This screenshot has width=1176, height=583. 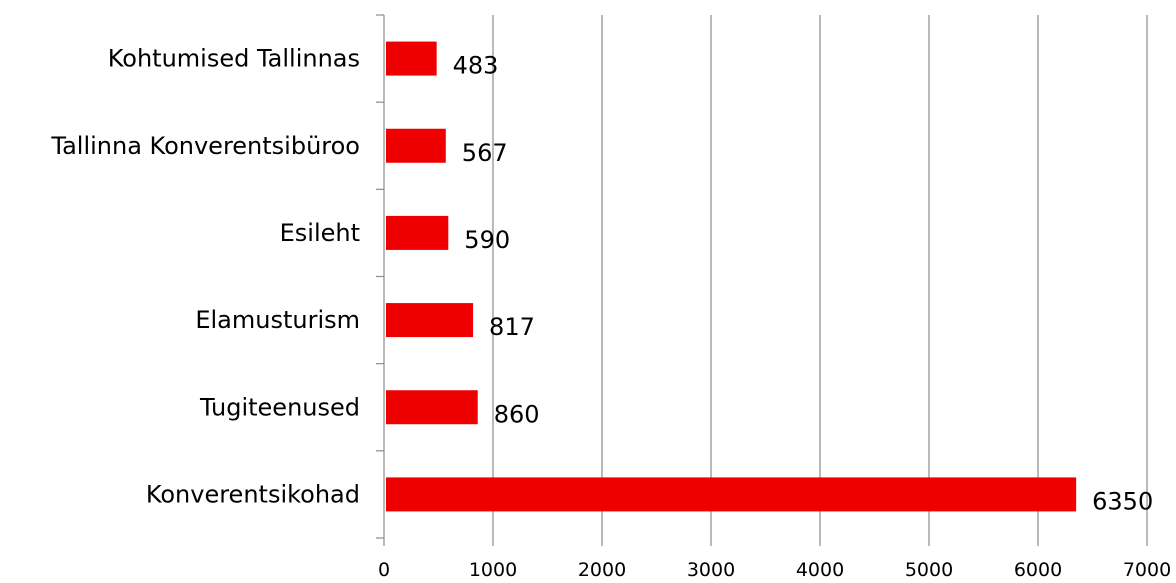 What do you see at coordinates (205, 146) in the screenshot?
I see `category-label: Tallinna Konverentsibüroo` at bounding box center [205, 146].